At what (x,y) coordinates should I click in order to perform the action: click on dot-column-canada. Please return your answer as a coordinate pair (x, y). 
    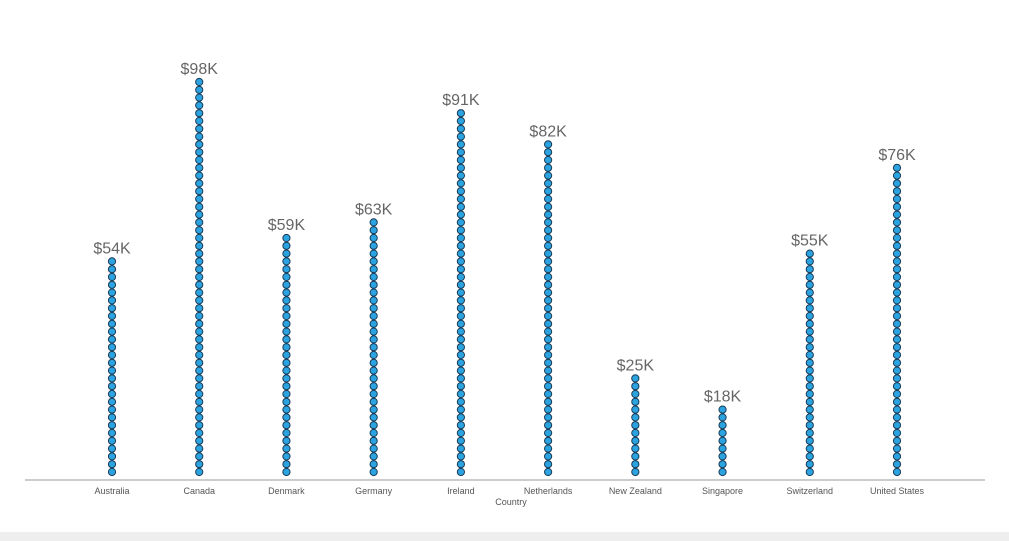
    Looking at the image, I should click on (199, 277).